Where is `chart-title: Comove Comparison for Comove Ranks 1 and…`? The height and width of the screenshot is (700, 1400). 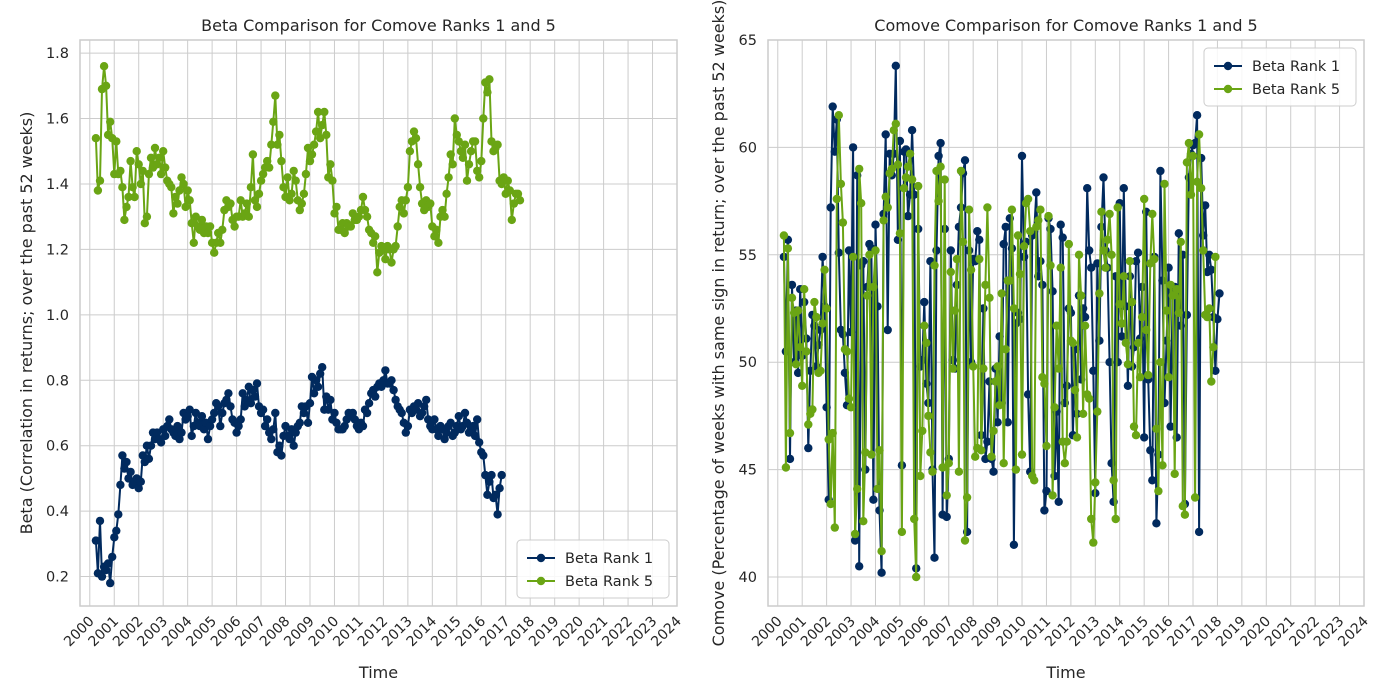
chart-title: Comove Comparison for Comove Ranks 1 and… is located at coordinates (1065, 25).